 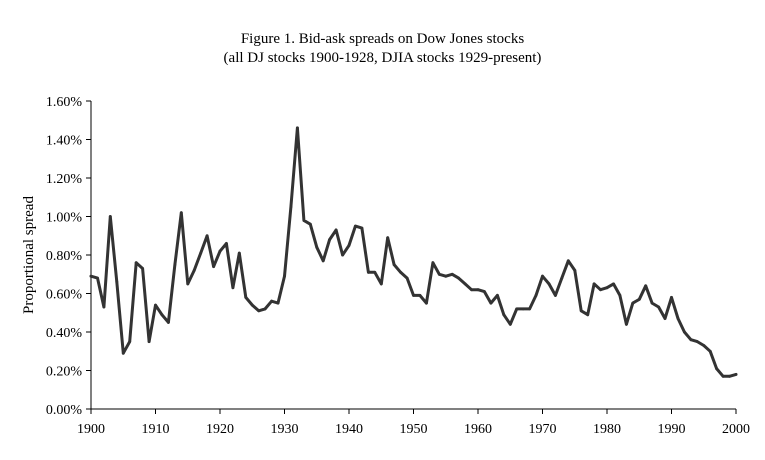 I want to click on x-tick-label: 1950, so click(x=414, y=429).